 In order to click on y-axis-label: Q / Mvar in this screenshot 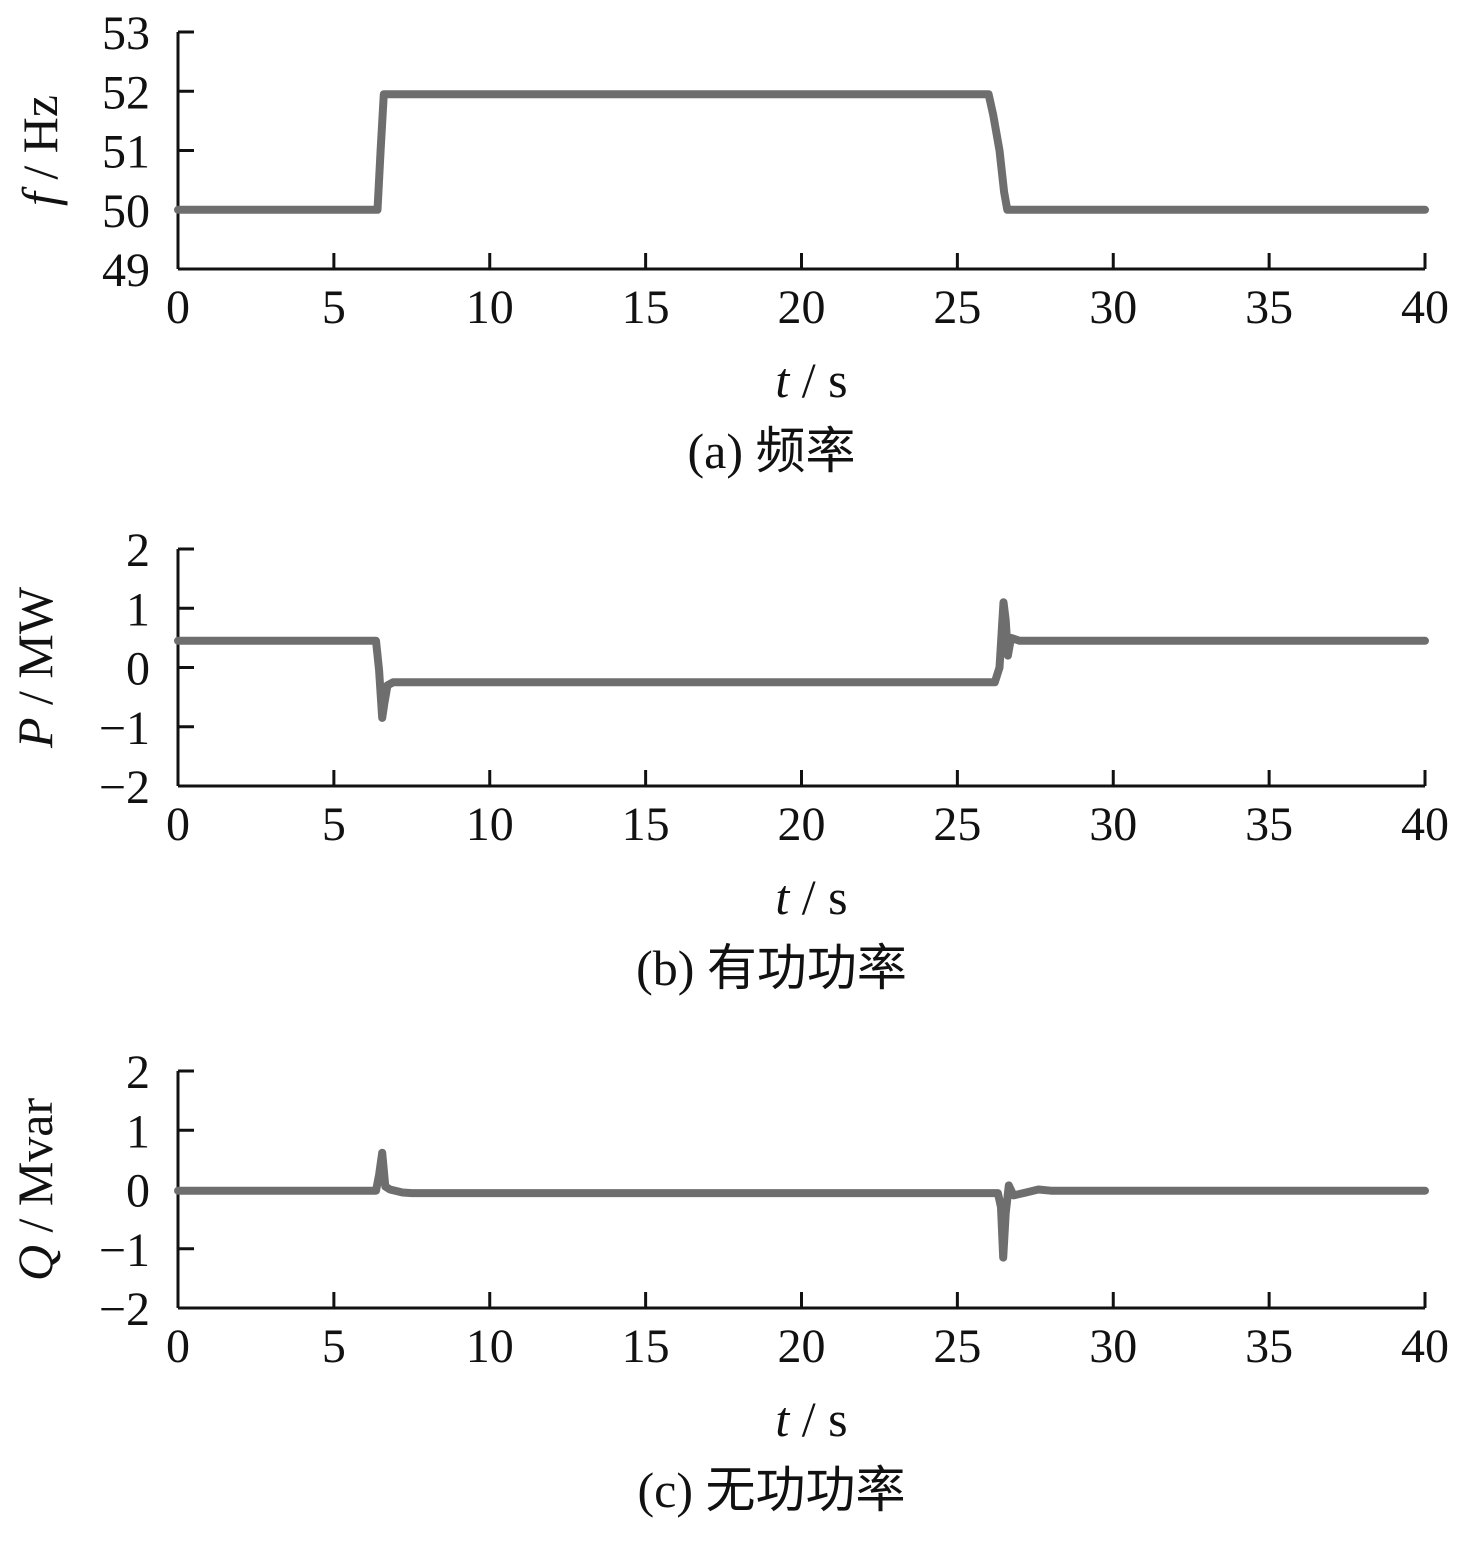, I will do `click(35, 1190)`.